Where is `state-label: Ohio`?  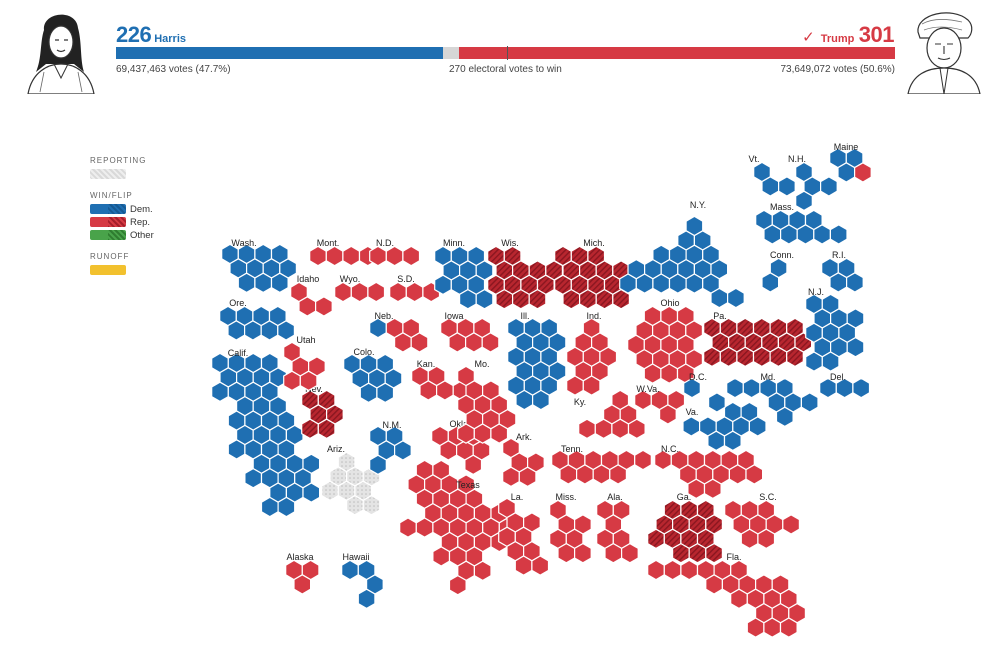 state-label: Ohio is located at coordinates (669, 303).